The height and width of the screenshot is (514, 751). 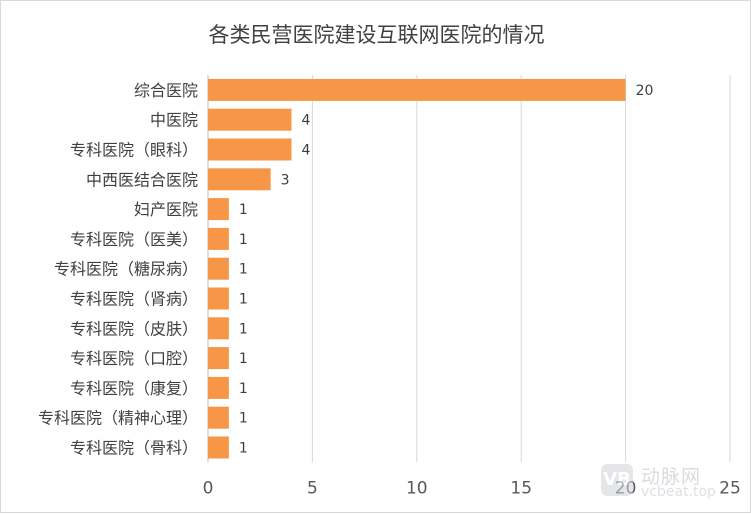 I want to click on data-label-3: 3, so click(x=285, y=180).